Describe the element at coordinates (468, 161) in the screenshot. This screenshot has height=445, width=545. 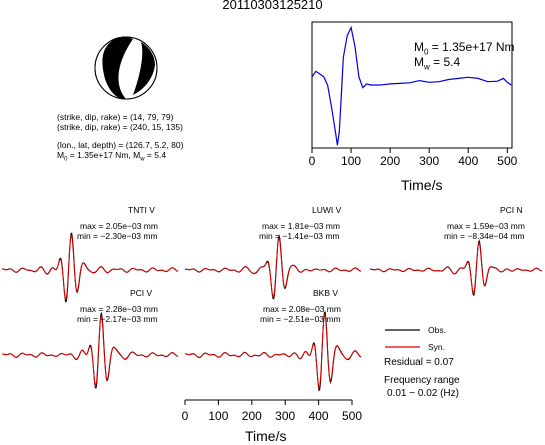
I see `stf-tick-label: 400` at that location.